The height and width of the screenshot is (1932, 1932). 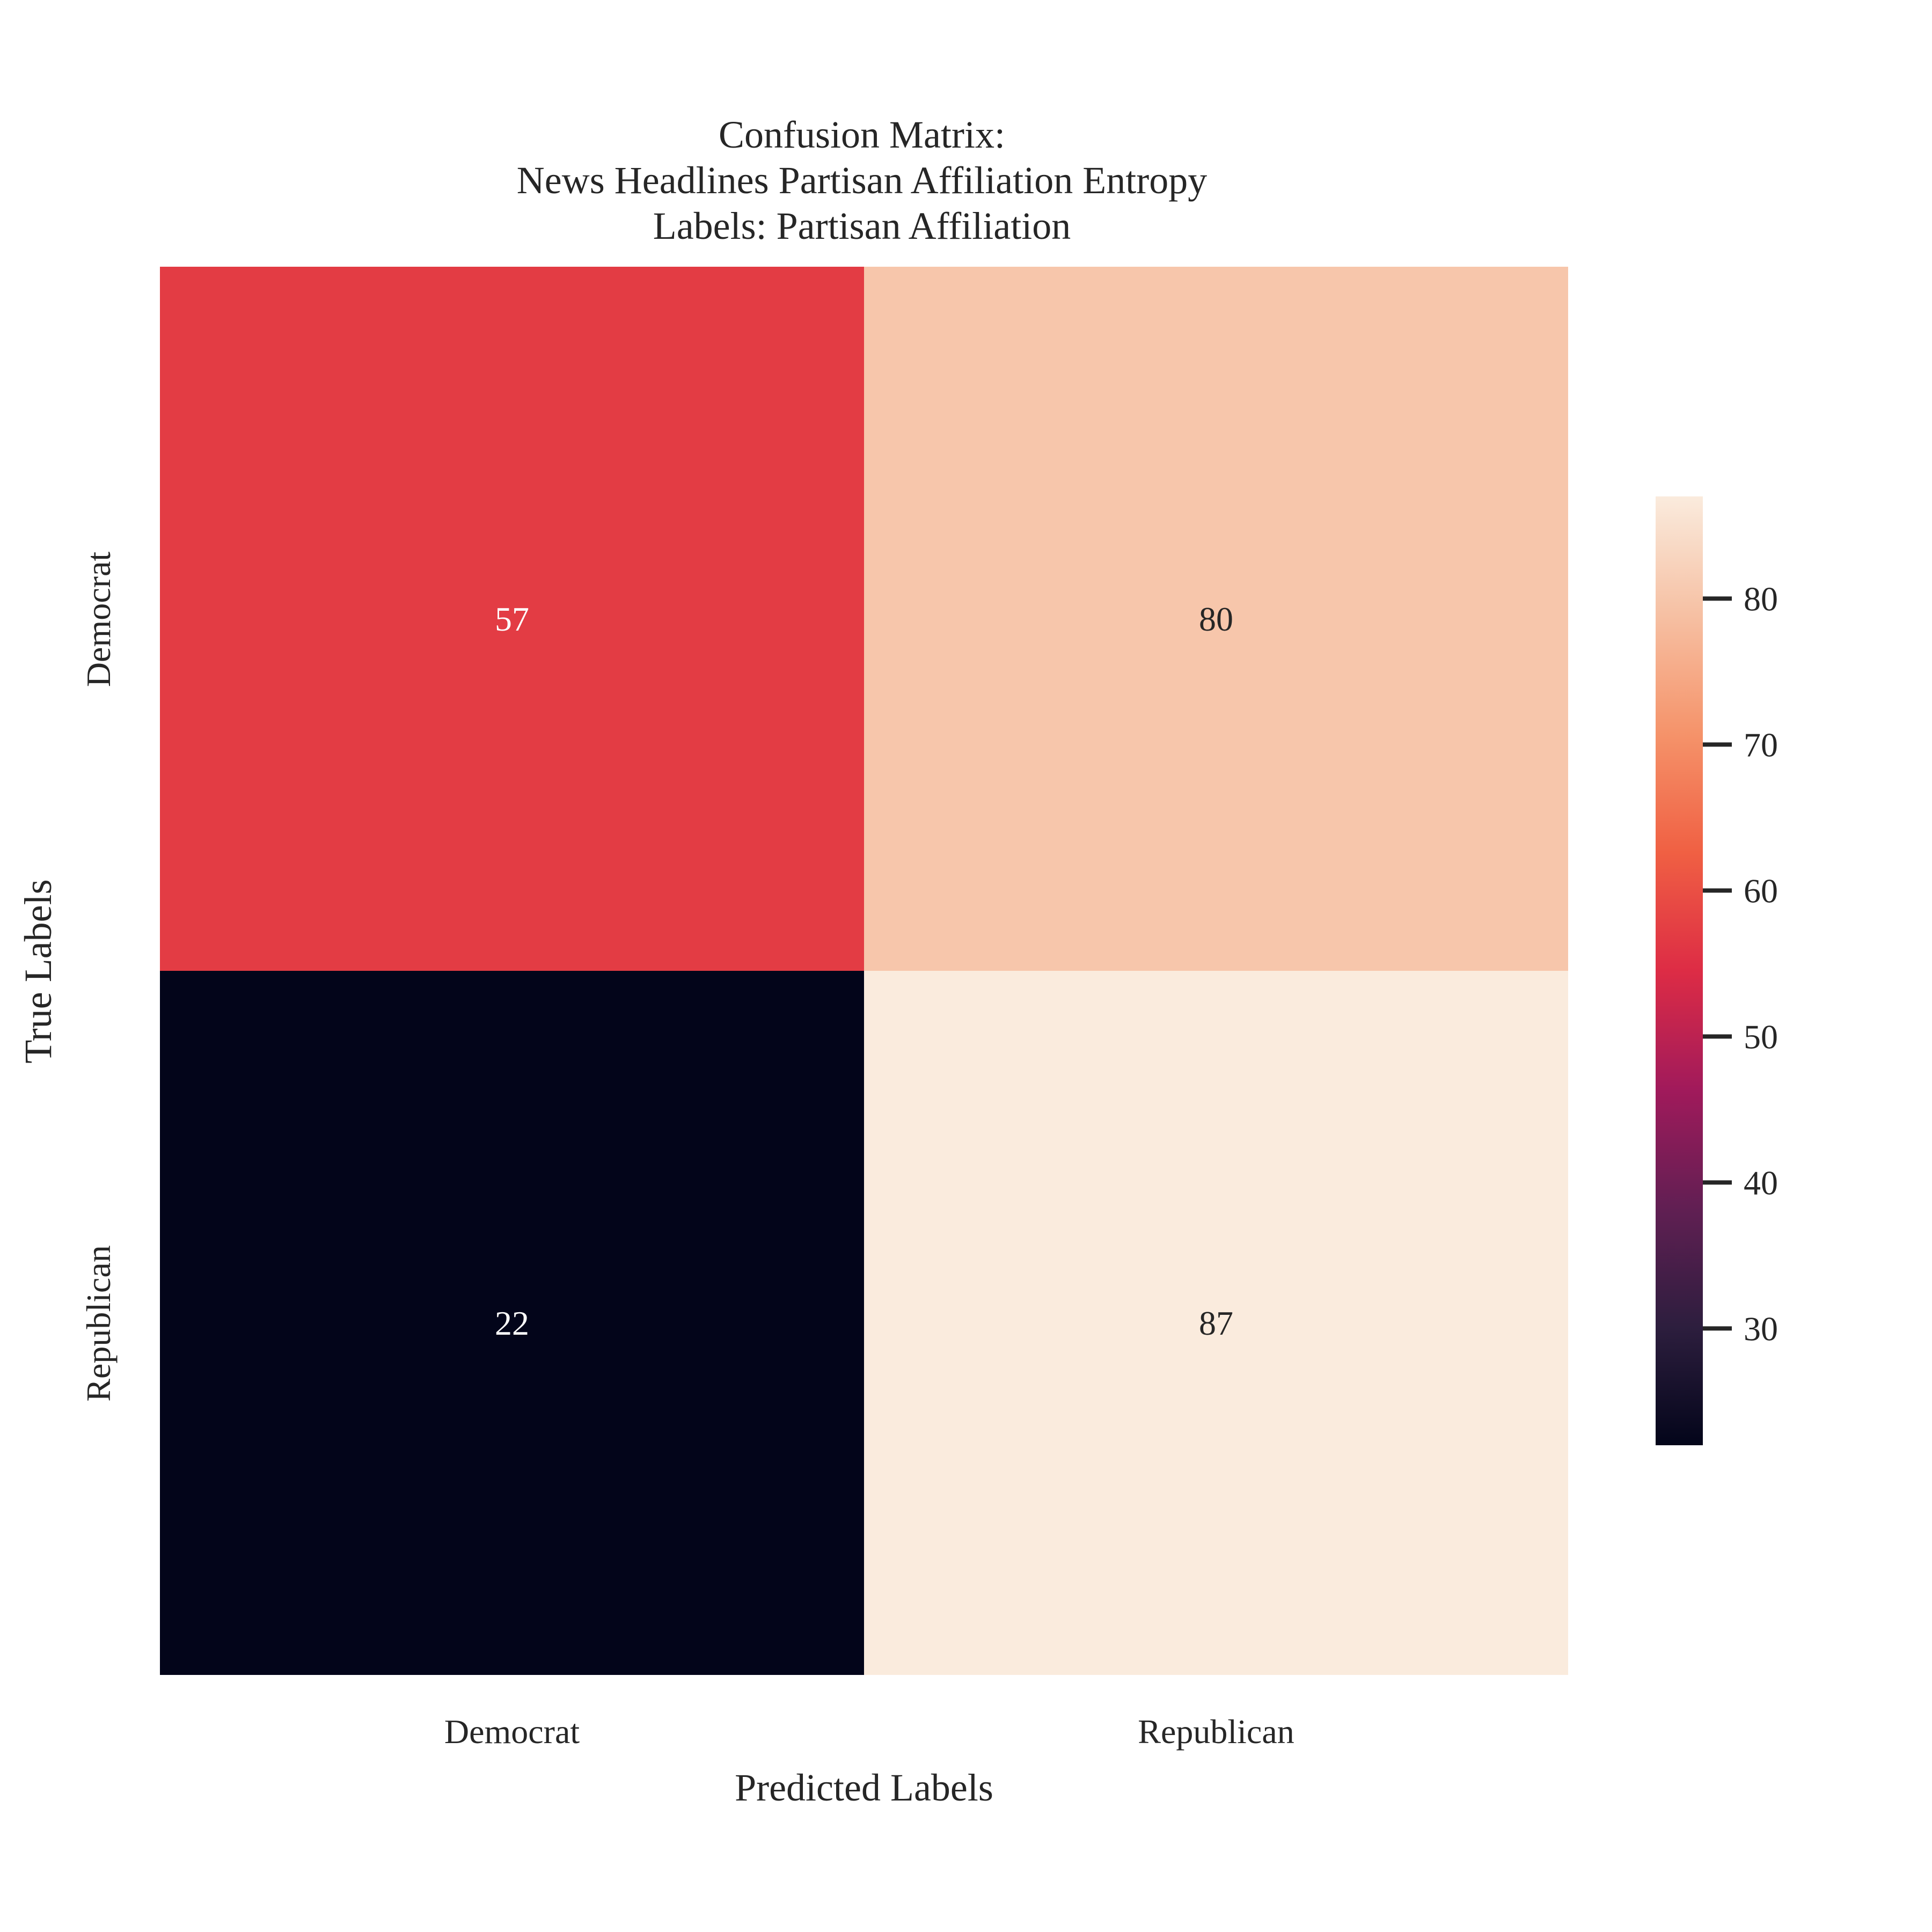 What do you see at coordinates (862, 134) in the screenshot?
I see `chart-title-line-1: Confusion Matrix:` at bounding box center [862, 134].